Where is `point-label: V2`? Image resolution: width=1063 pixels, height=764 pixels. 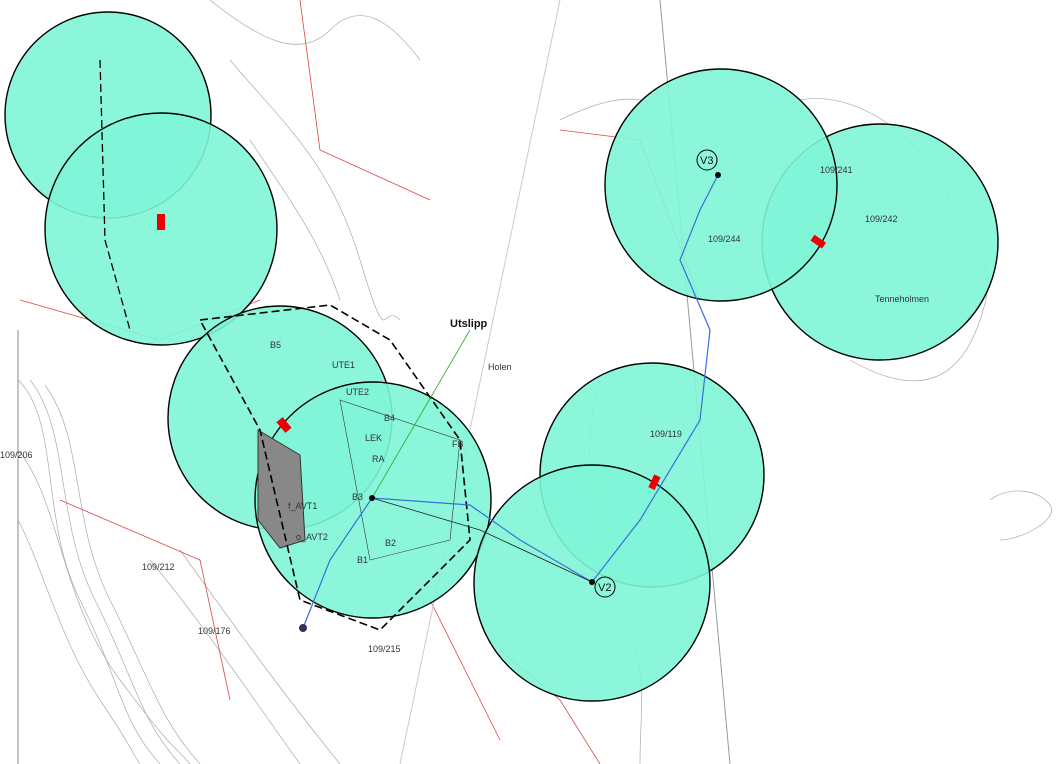
point-label: V2 is located at coordinates (604, 588).